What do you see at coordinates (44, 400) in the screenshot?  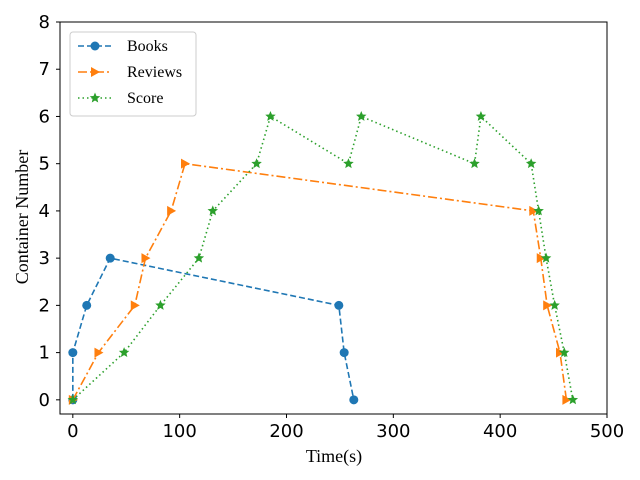 I see `y-tick-label: 0` at bounding box center [44, 400].